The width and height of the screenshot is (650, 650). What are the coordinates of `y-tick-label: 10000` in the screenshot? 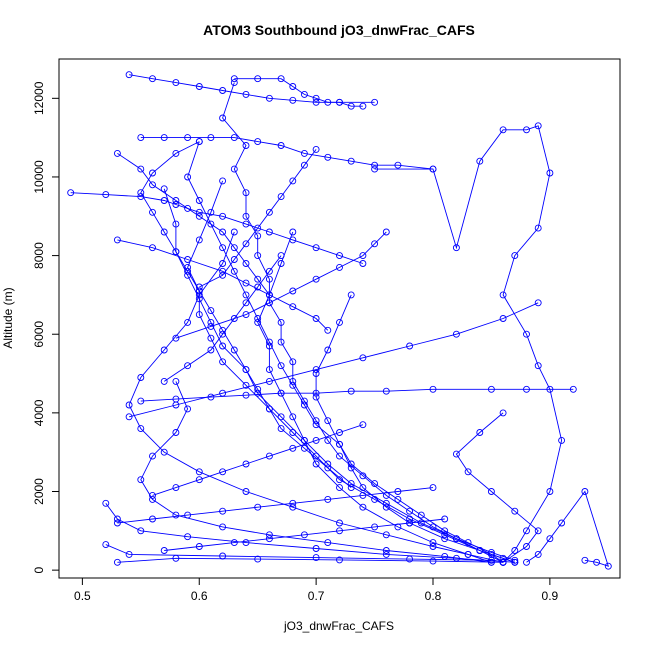 It's located at (39, 177).